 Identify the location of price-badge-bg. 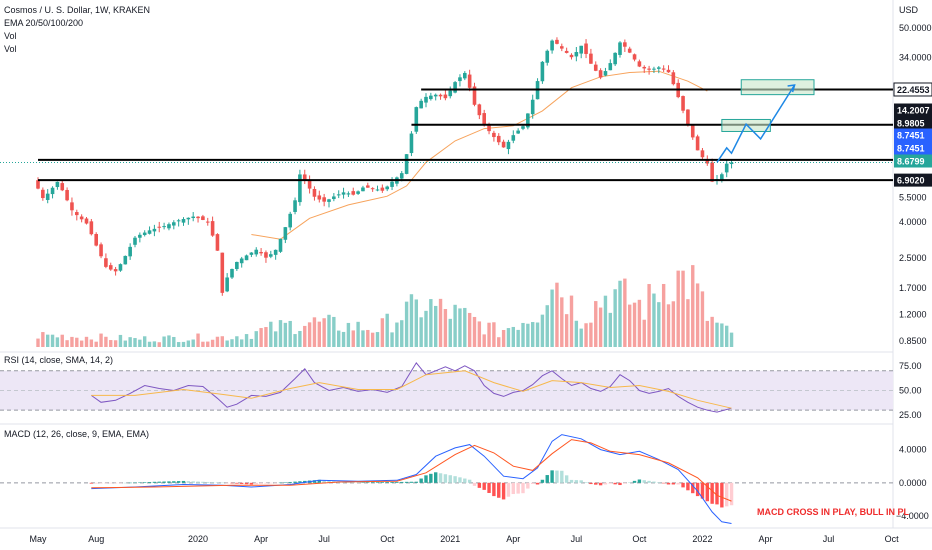
(913, 135).